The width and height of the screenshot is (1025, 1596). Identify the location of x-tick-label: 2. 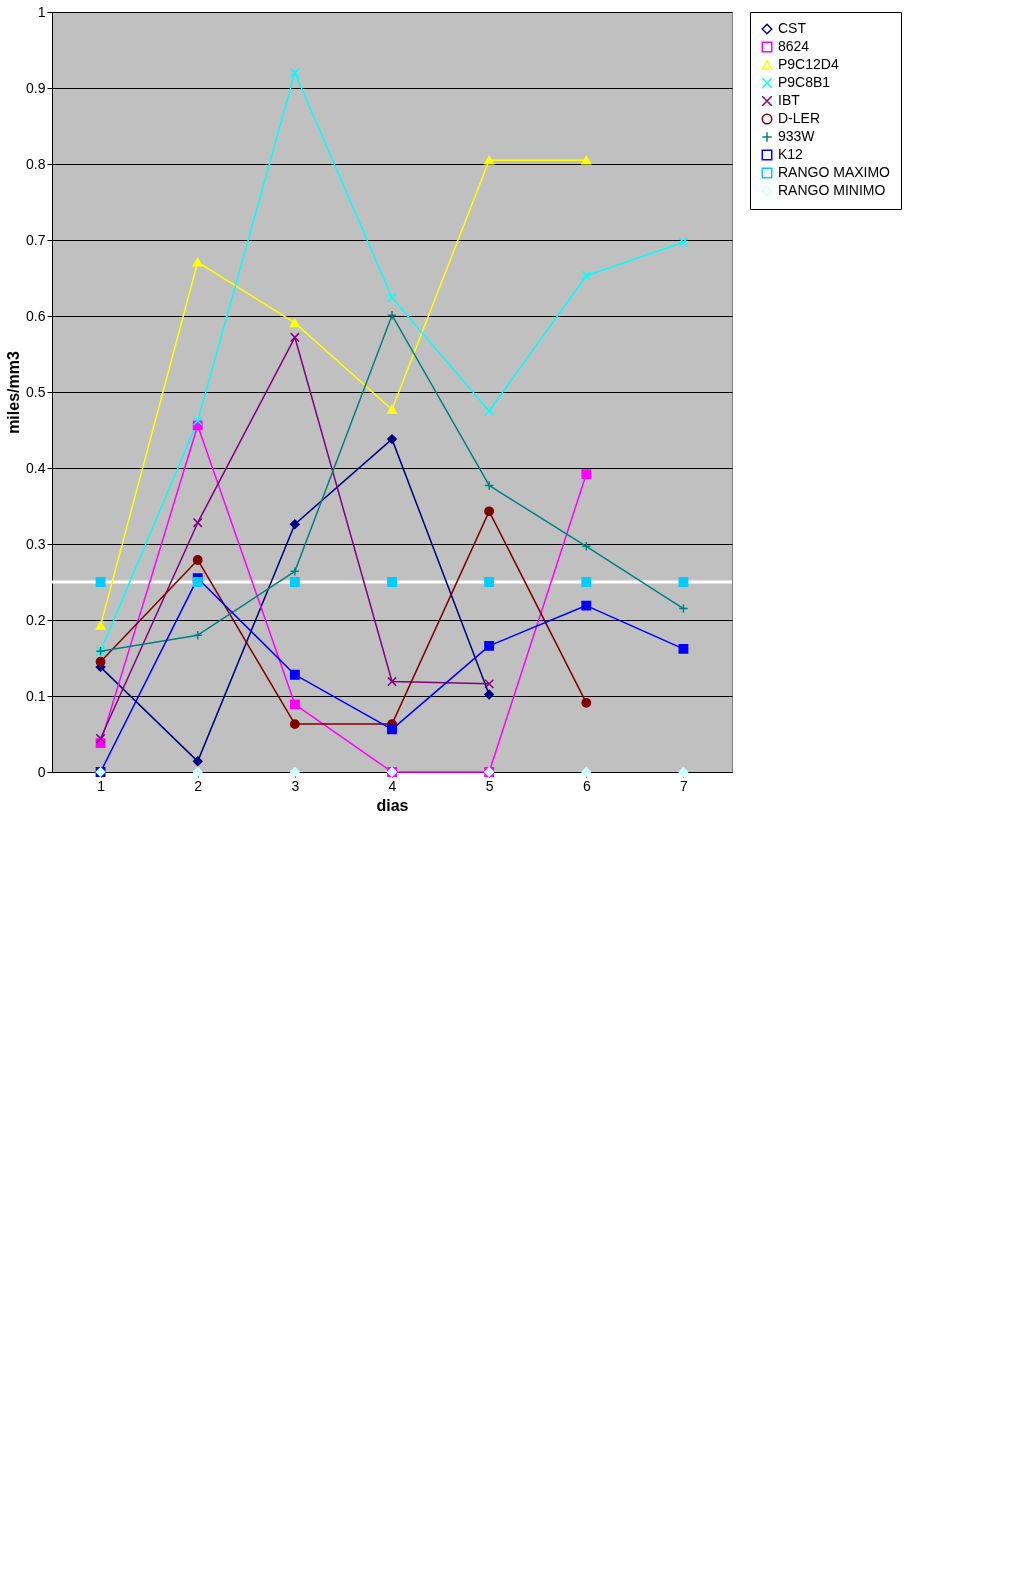
(198, 785).